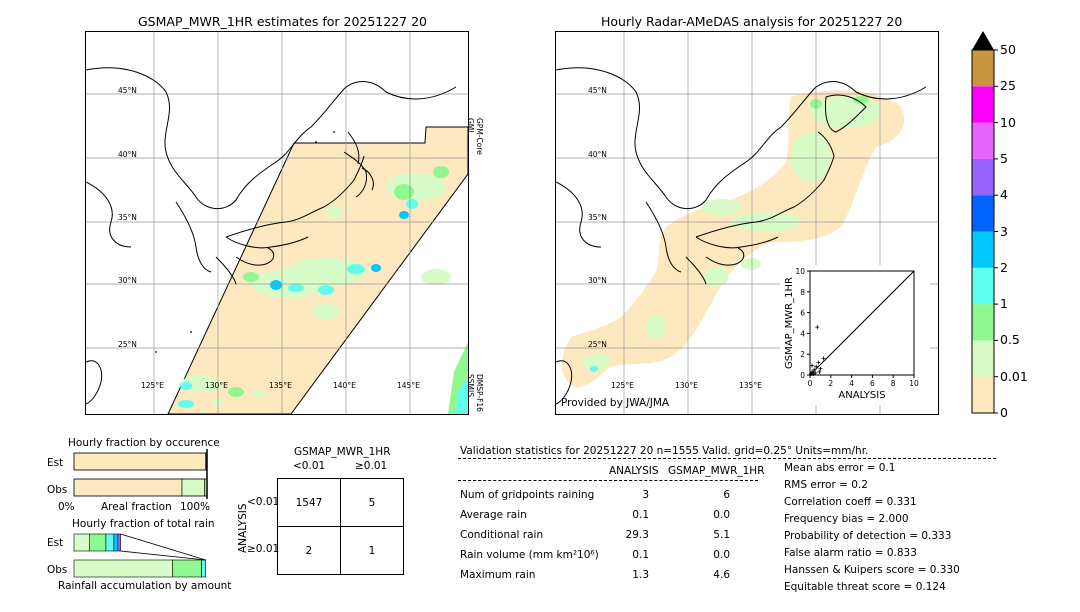 Image resolution: width=1080 pixels, height=612 pixels. I want to click on left-lon-label: 135°E, so click(280, 385).